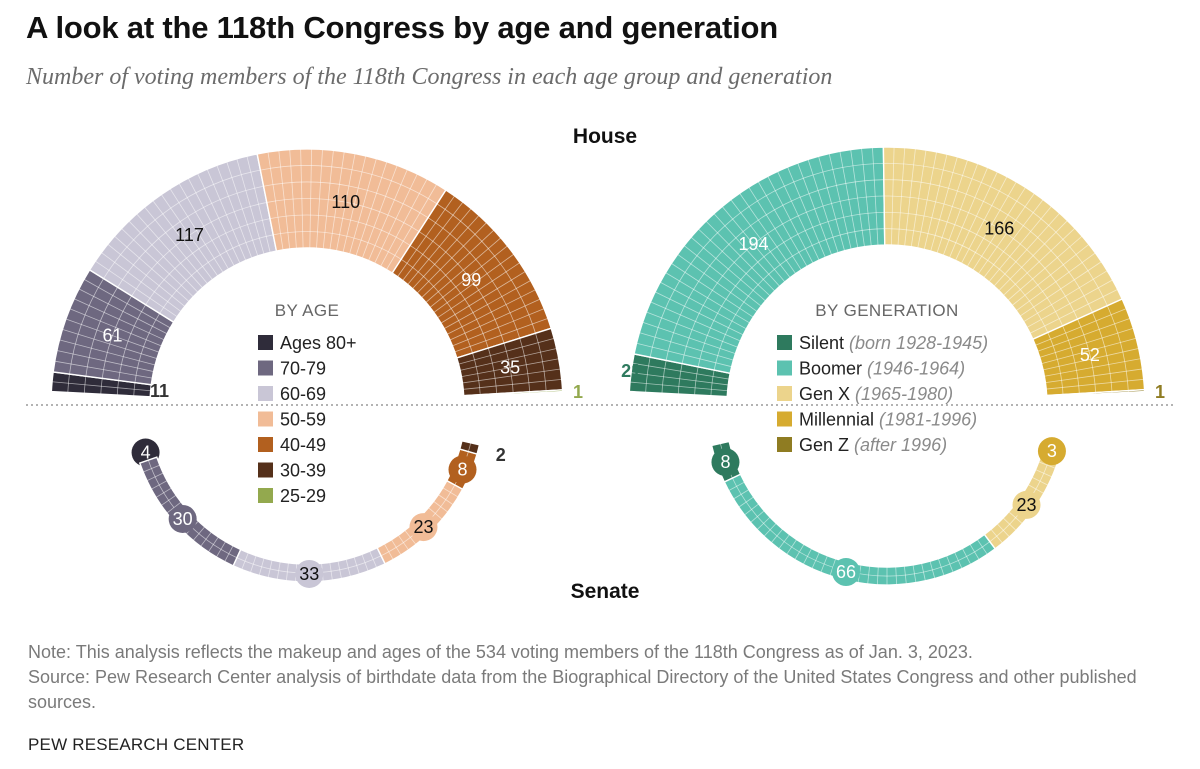  Describe the element at coordinates (318, 343) in the screenshot. I see `legend-label-ages-80: Ages 80+` at that location.